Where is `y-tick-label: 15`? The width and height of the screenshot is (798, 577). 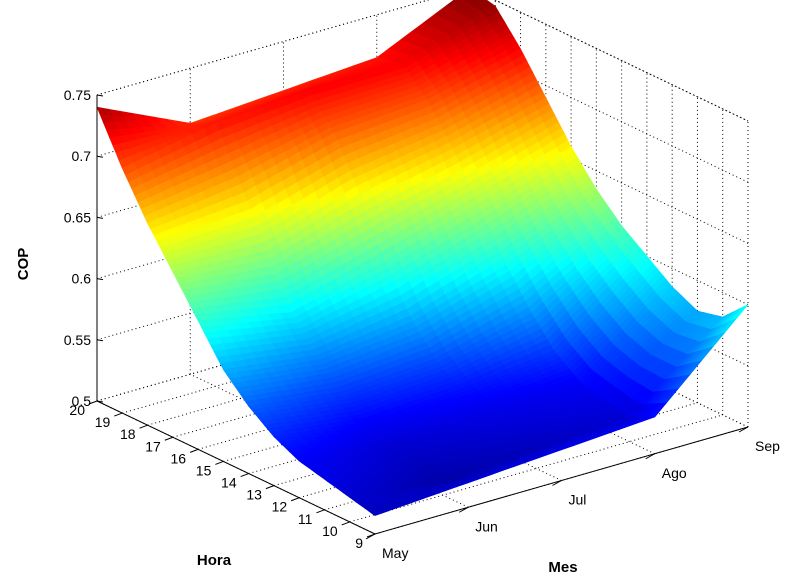
y-tick-label: 15 is located at coordinates (204, 470).